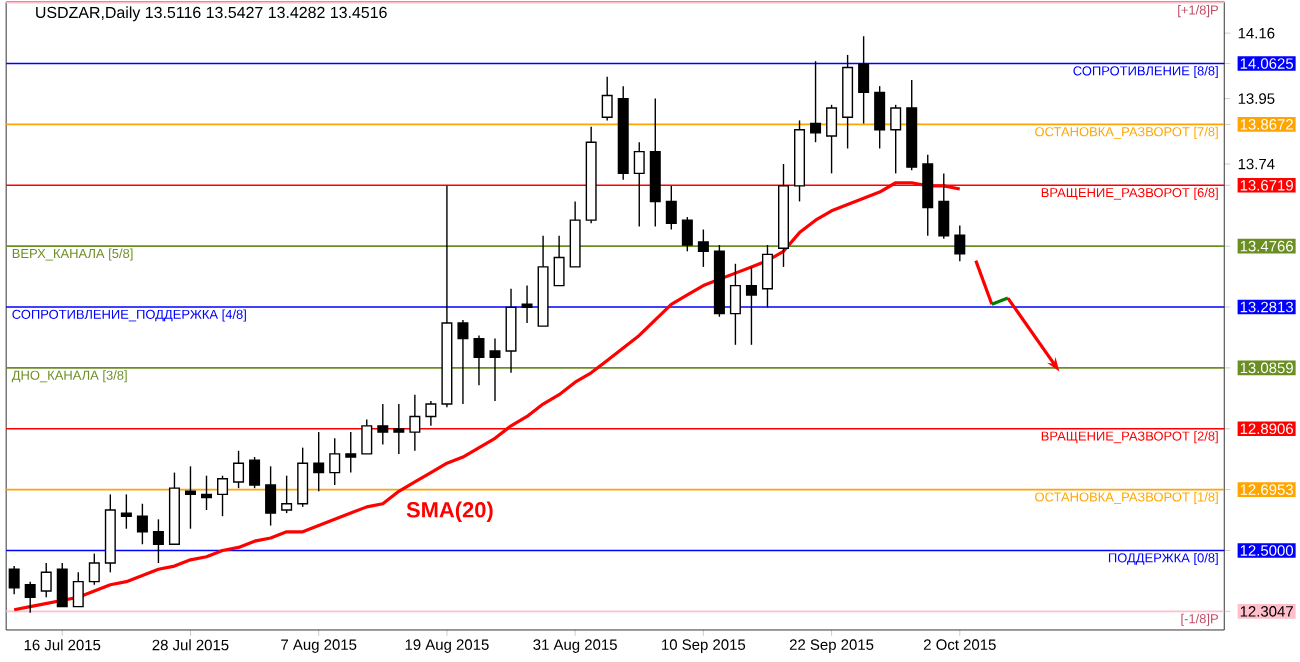 Image resolution: width=1300 pixels, height=662 pixels. What do you see at coordinates (449, 511) in the screenshot?
I see `series-label: SMA(20)` at bounding box center [449, 511].